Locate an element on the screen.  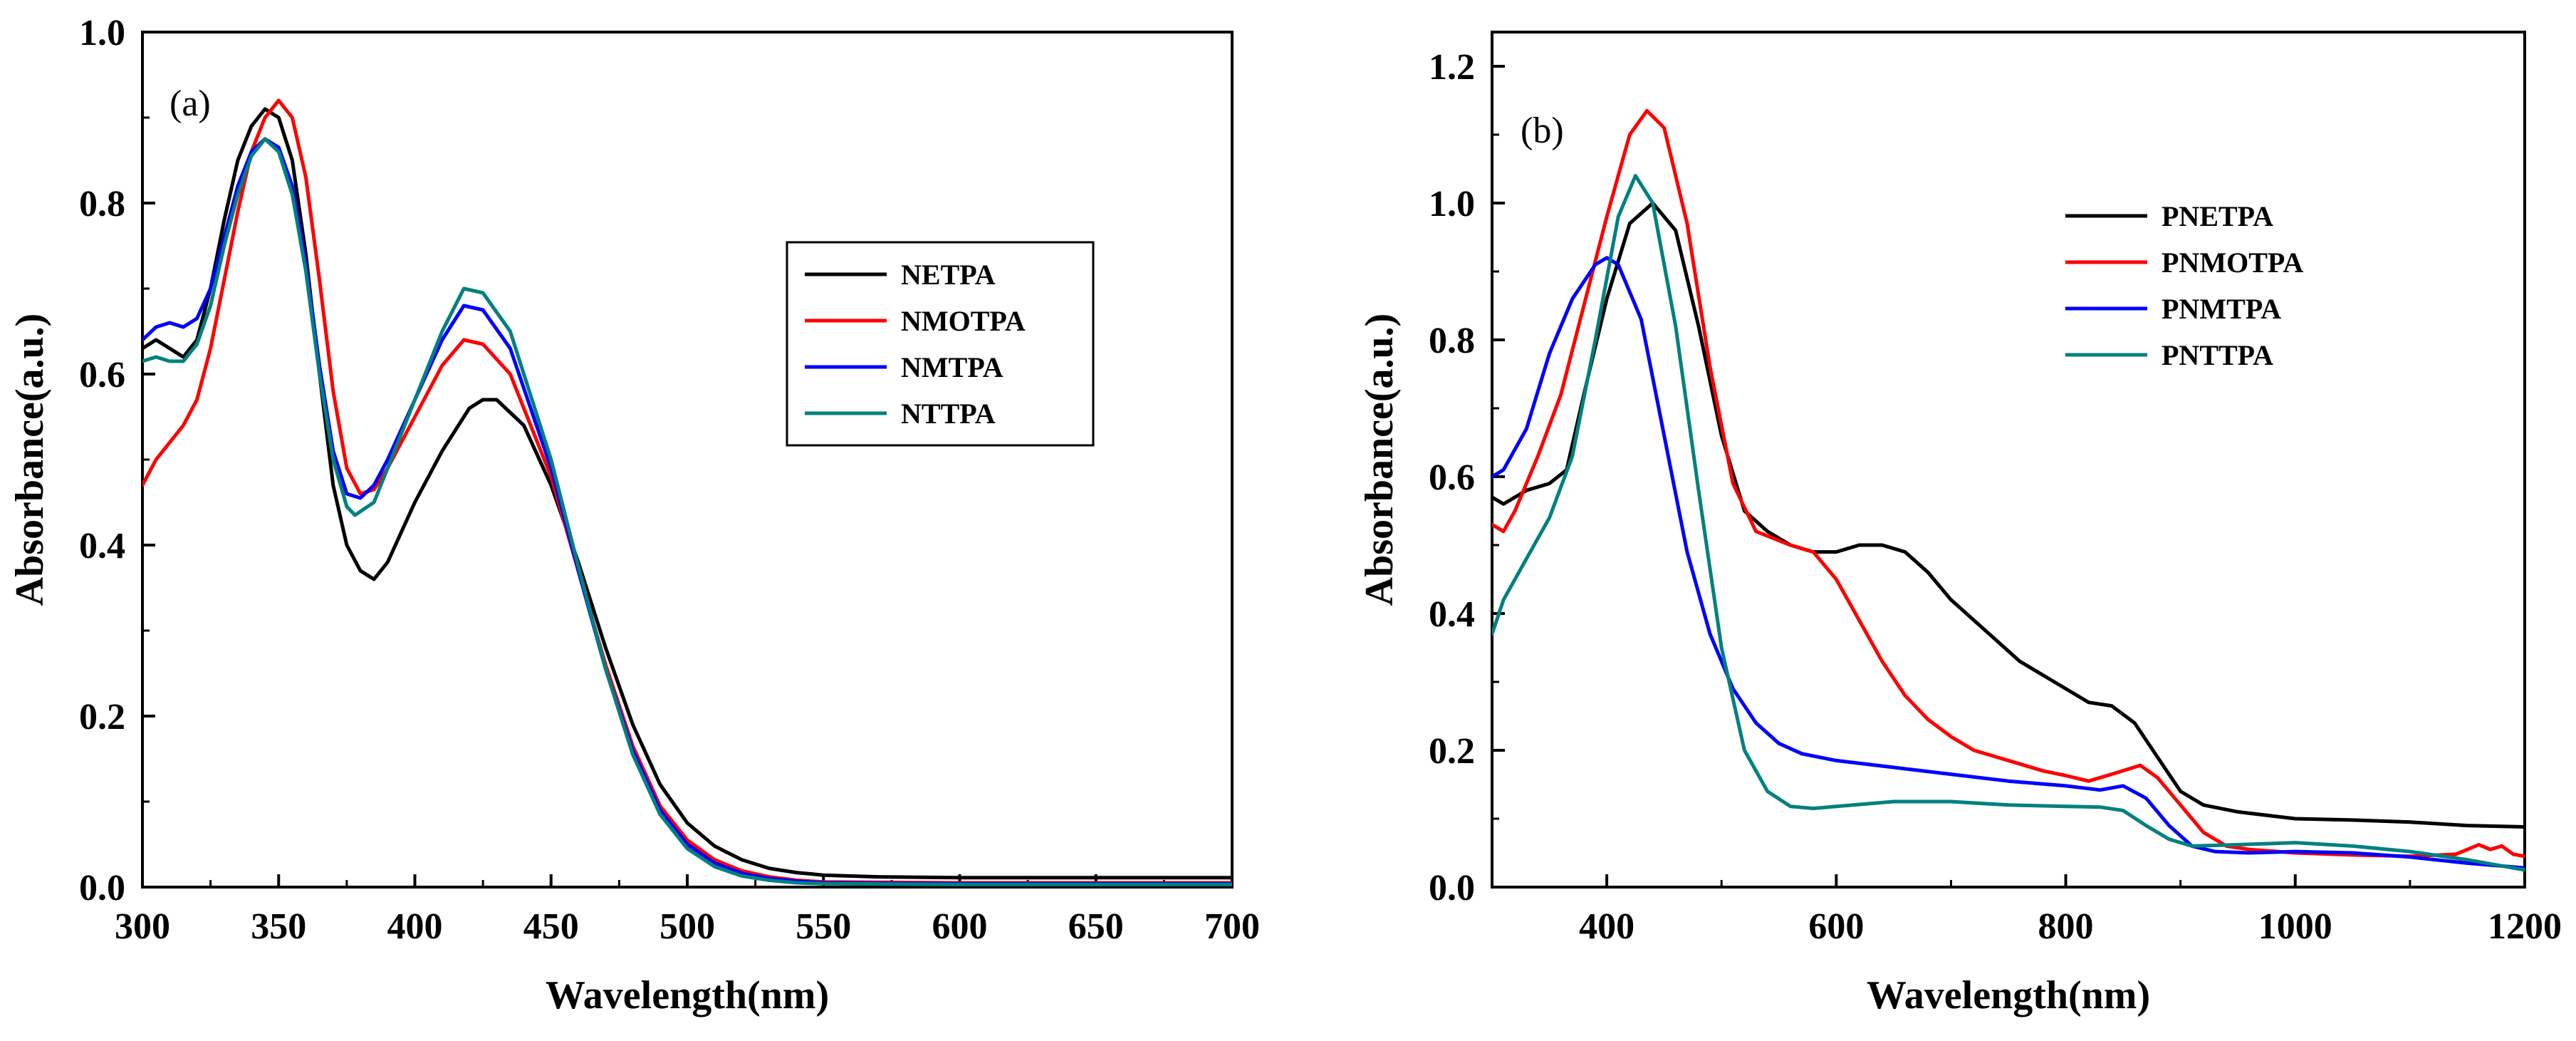
legend-label: NMOTPA is located at coordinates (963, 321).